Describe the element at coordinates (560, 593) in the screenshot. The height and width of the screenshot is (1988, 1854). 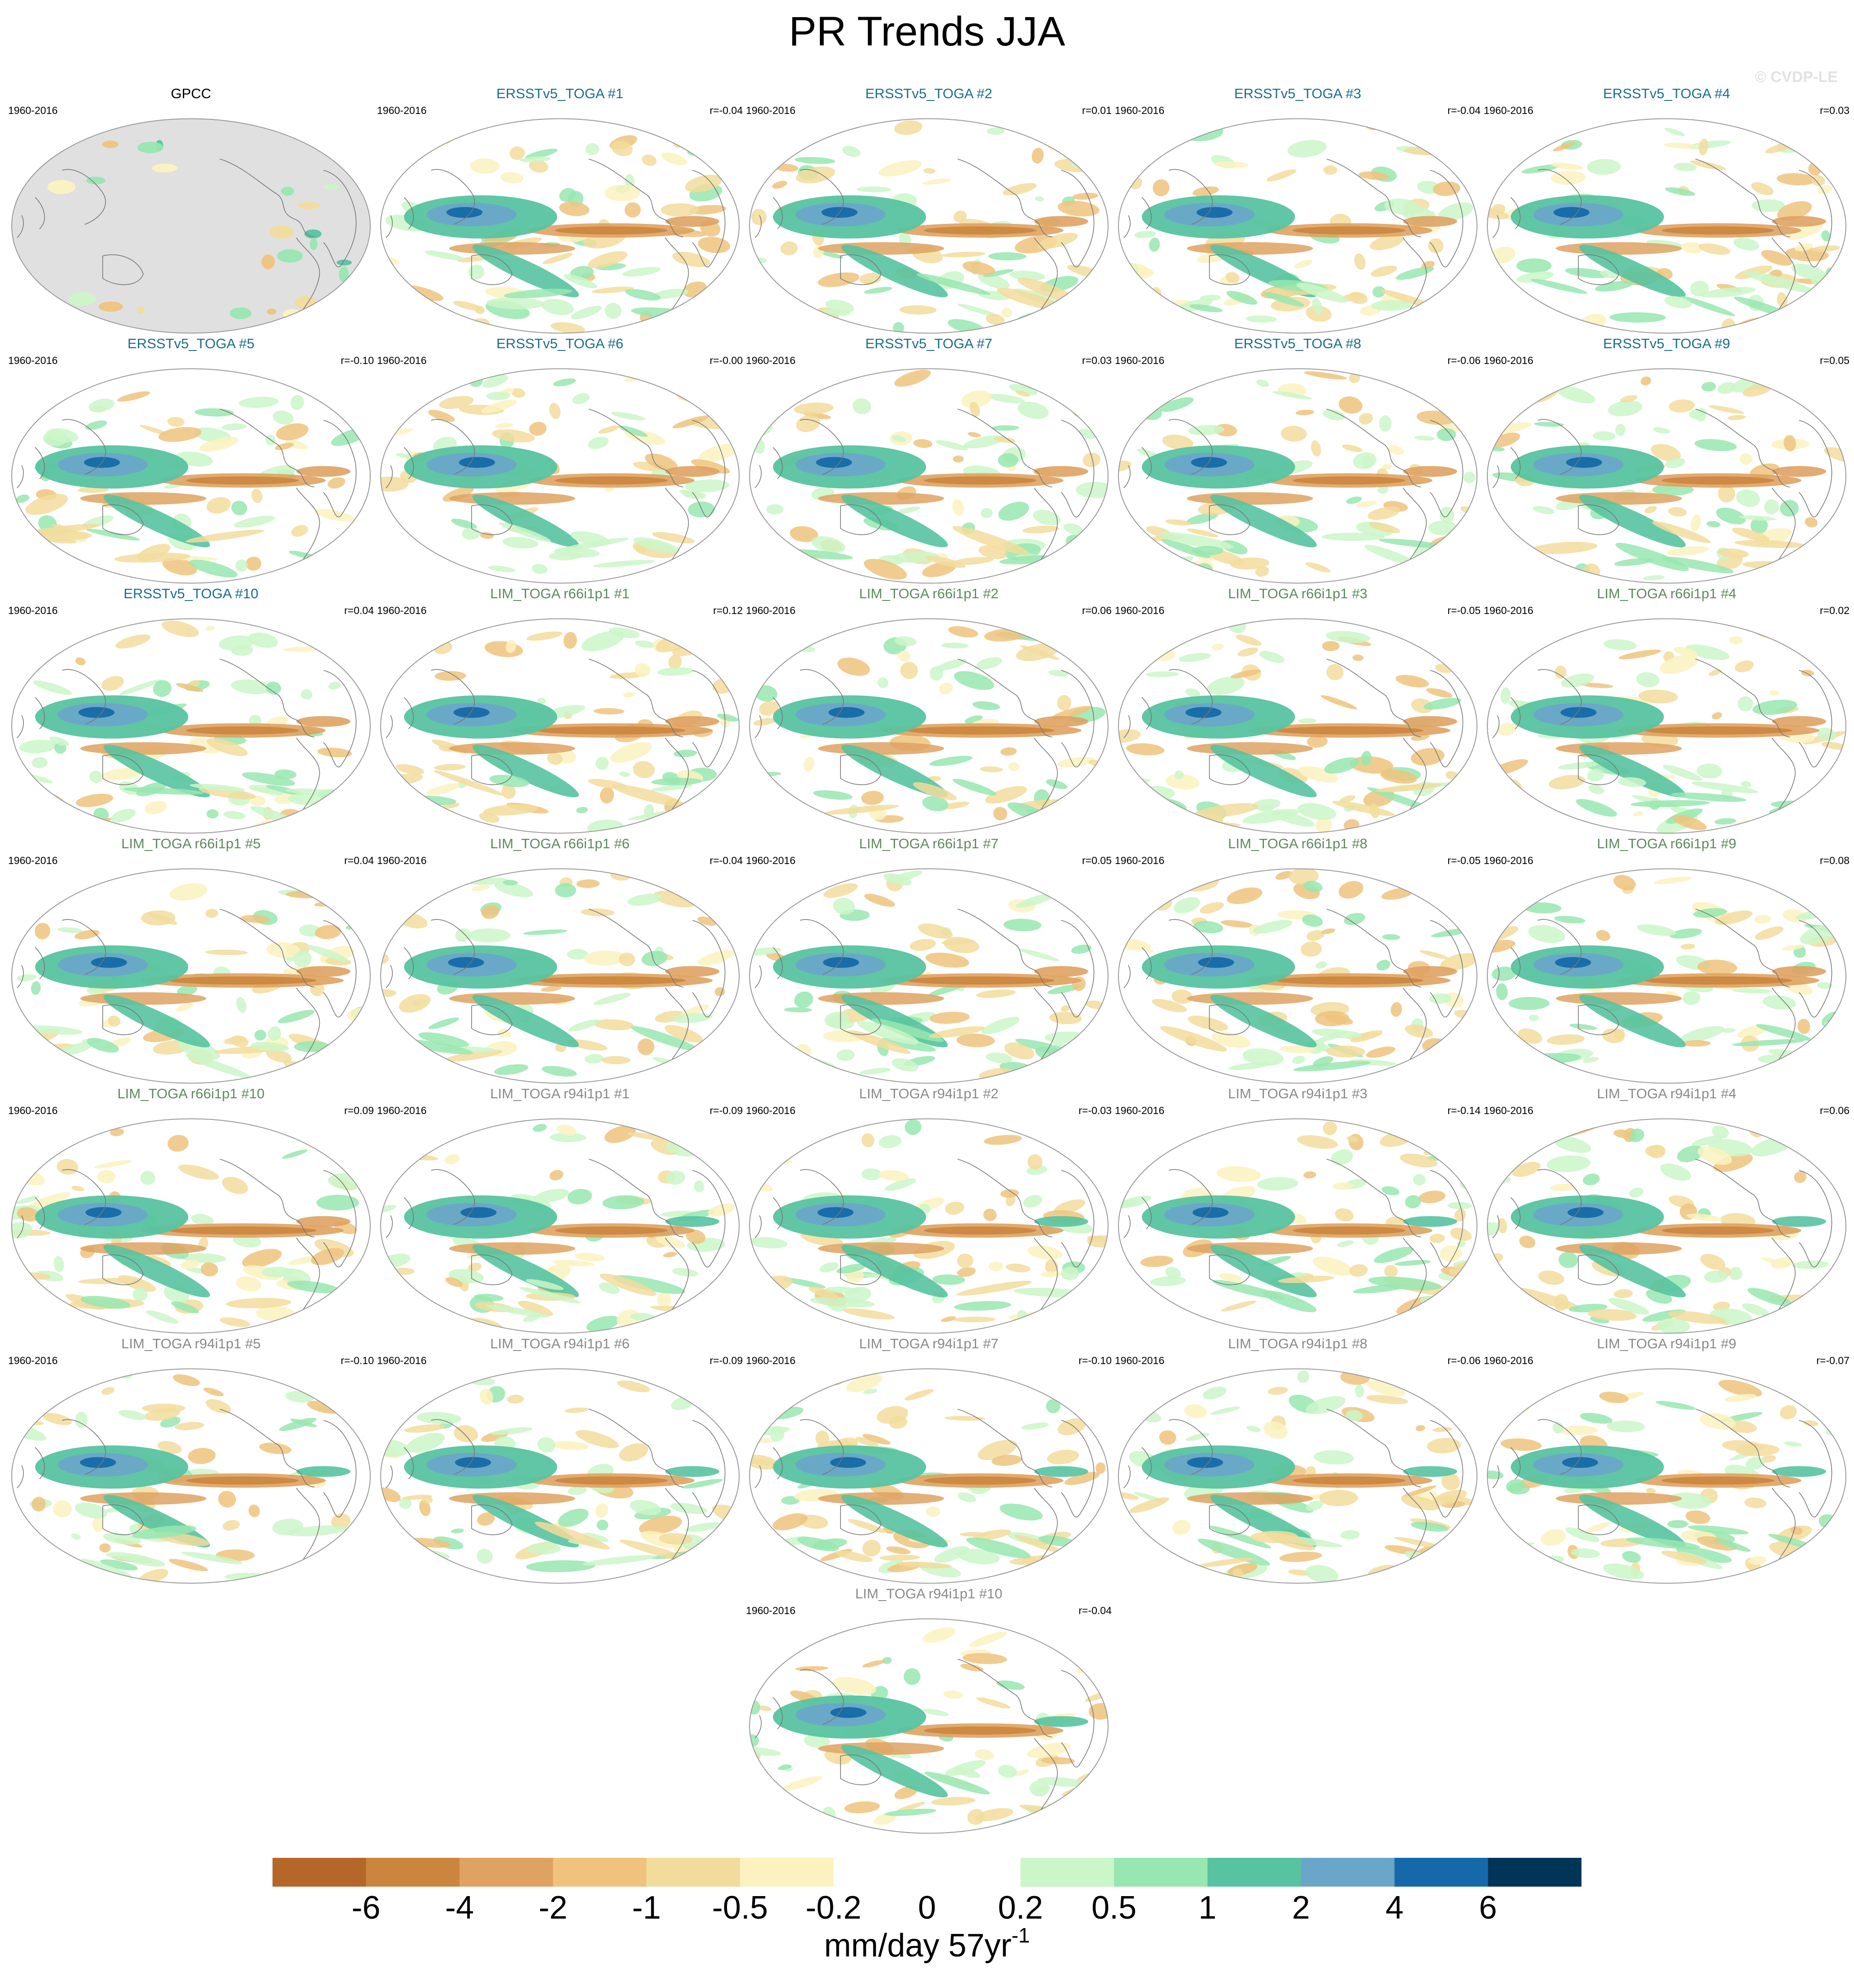
I see `panel-title: LIM_TOGA r66i1p1 #1` at that location.